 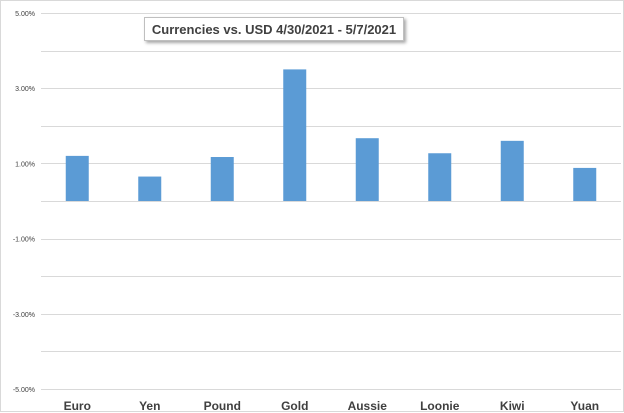 What do you see at coordinates (24, 390) in the screenshot?
I see `y-tick-label: -5.00%` at bounding box center [24, 390].